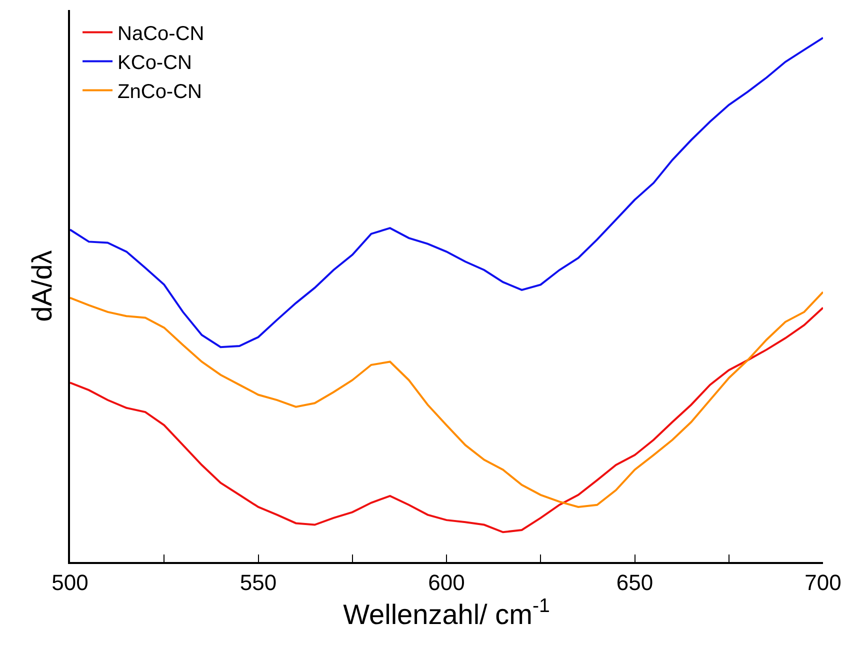 The width and height of the screenshot is (853, 665). I want to click on x-axis-title: Wellenzahl/ cm$^{-1}$, so click(446, 612).